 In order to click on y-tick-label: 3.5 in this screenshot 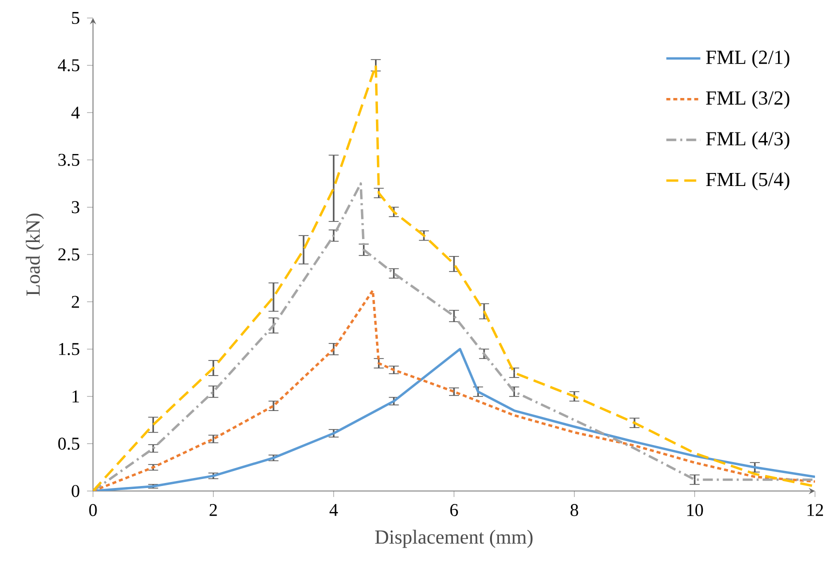, I will do `click(69, 160)`.